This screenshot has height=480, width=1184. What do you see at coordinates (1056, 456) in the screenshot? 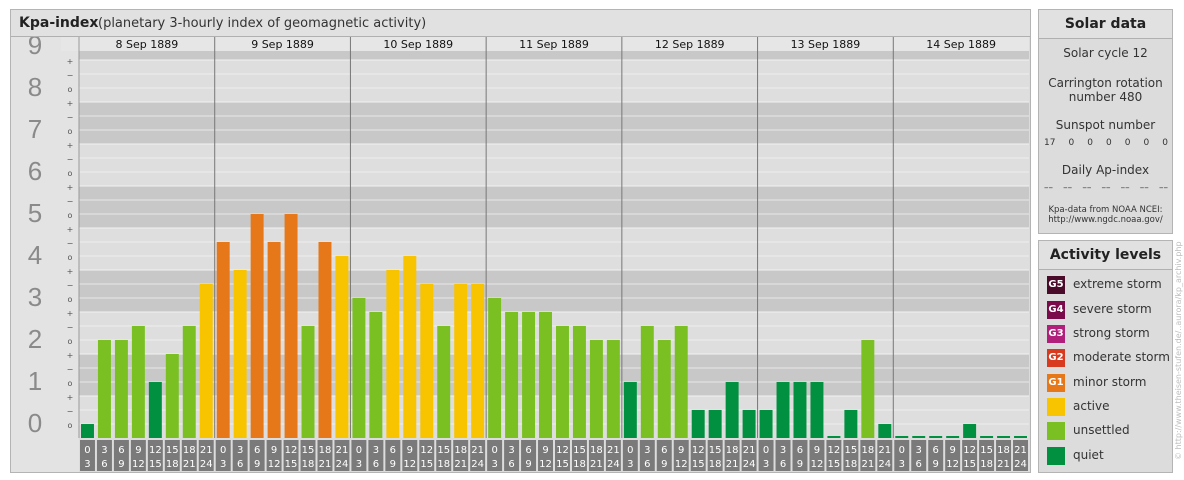
I see `legend-swatch-quiet` at bounding box center [1056, 456].